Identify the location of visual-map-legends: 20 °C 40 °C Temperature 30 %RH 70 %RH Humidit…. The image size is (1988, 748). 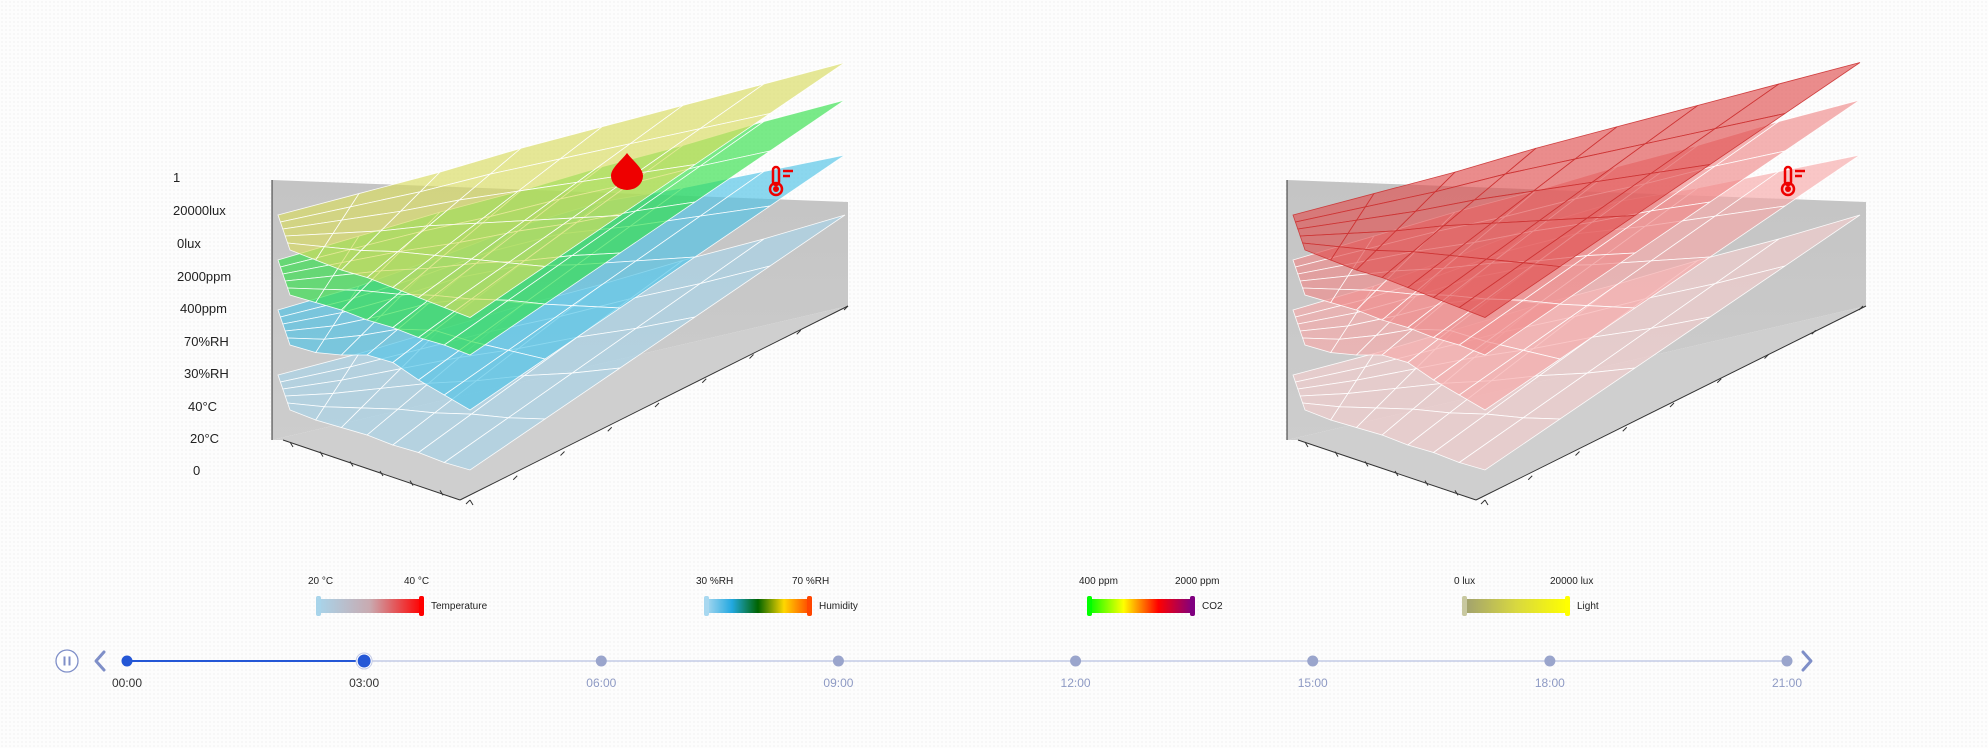
(953, 596).